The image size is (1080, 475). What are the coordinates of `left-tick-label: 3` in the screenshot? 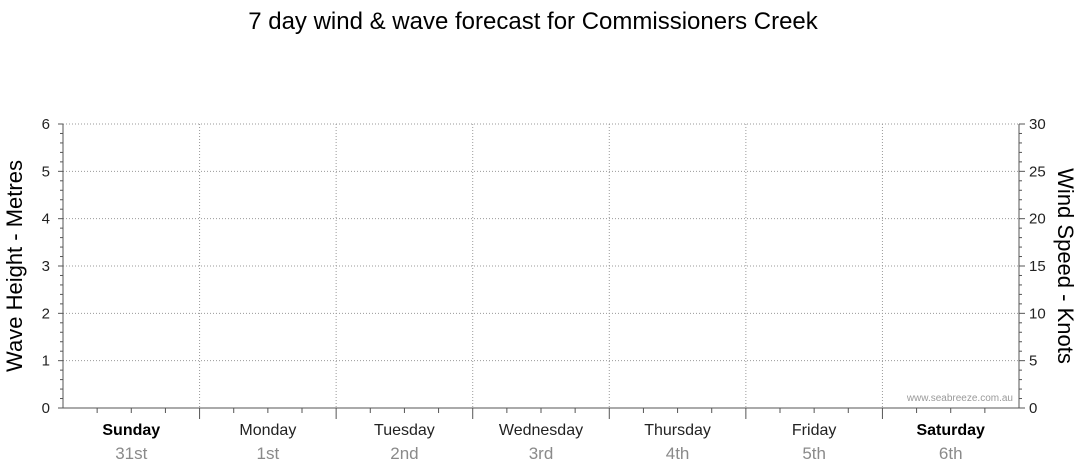 It's located at (46, 266).